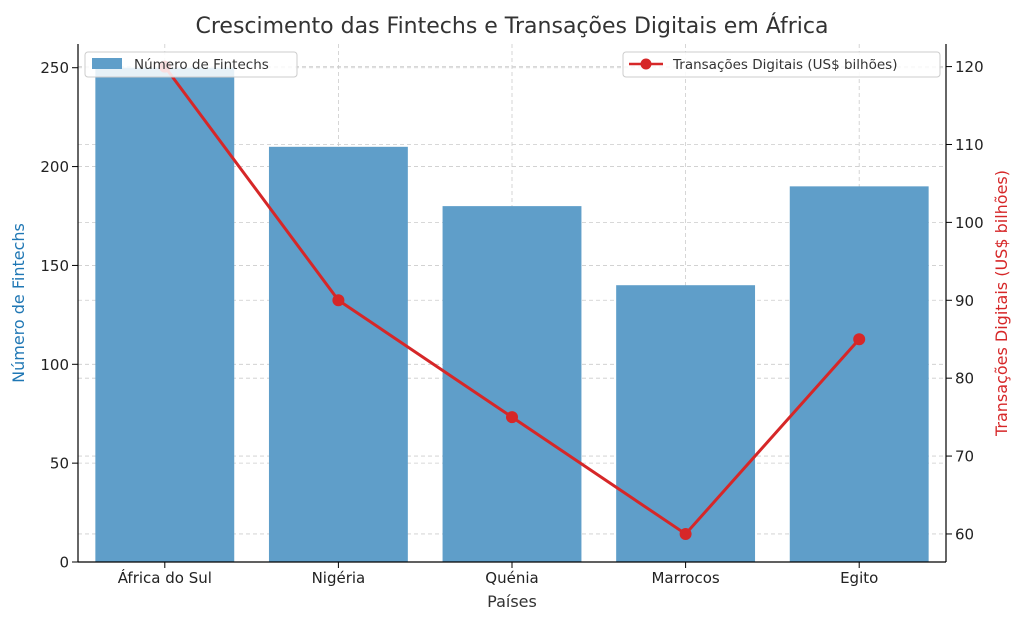 Image resolution: width=1024 pixels, height=622 pixels. Describe the element at coordinates (964, 379) in the screenshot. I see `right-tick-label: 80` at that location.